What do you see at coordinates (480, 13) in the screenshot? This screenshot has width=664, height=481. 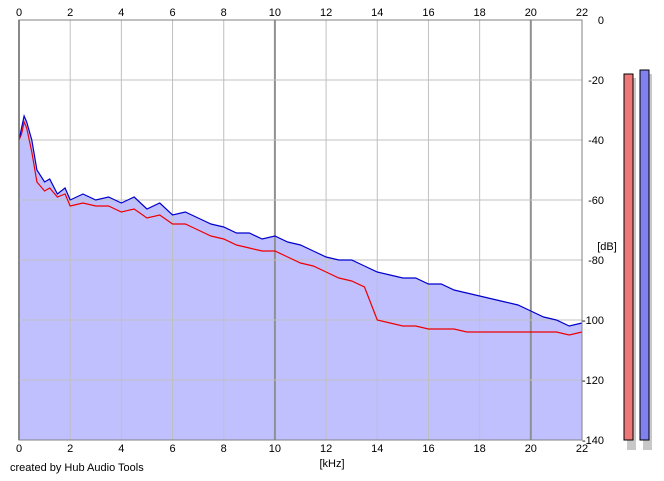 I see `x-tick-label-top: 18` at bounding box center [480, 13].